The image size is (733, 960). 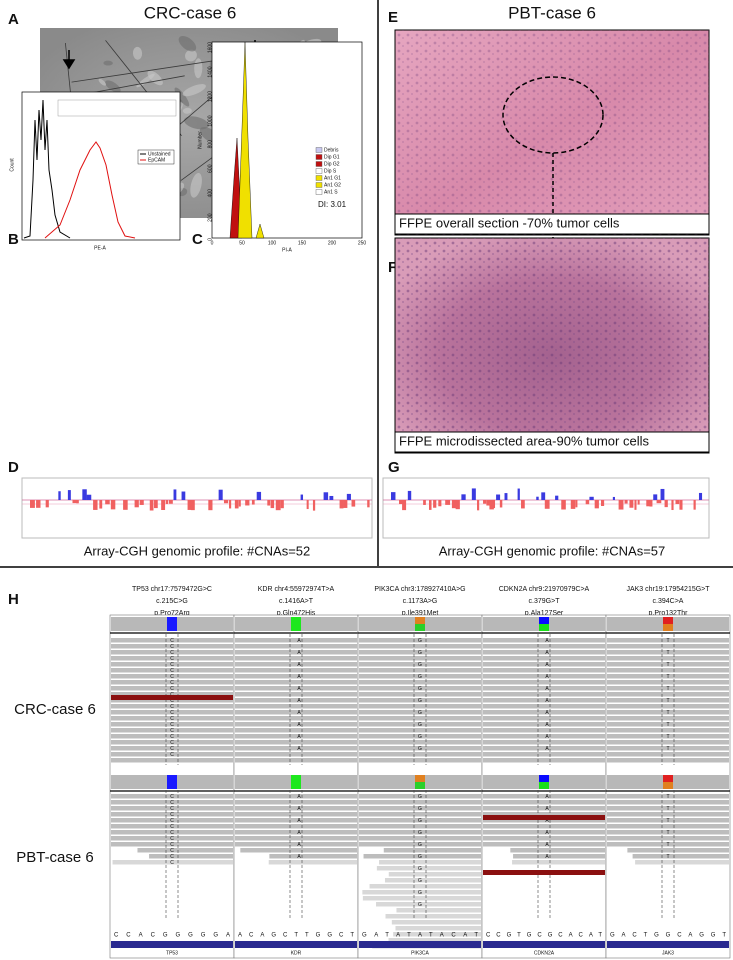 What do you see at coordinates (420, 601) in the screenshot?
I see `variant-header: c.1173A>G` at bounding box center [420, 601].